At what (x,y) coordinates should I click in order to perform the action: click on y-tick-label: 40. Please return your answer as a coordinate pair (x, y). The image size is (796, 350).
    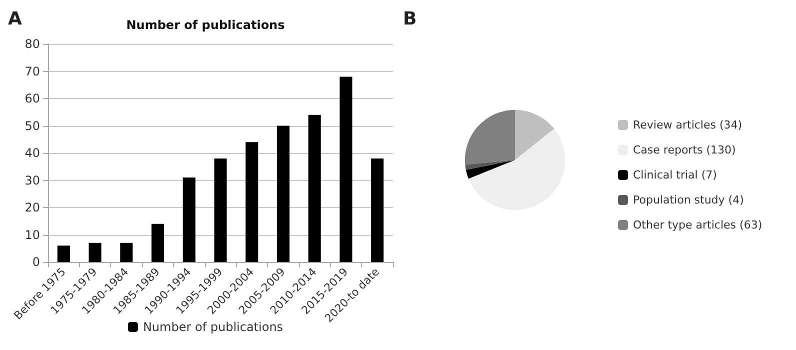
    Looking at the image, I should click on (32, 153).